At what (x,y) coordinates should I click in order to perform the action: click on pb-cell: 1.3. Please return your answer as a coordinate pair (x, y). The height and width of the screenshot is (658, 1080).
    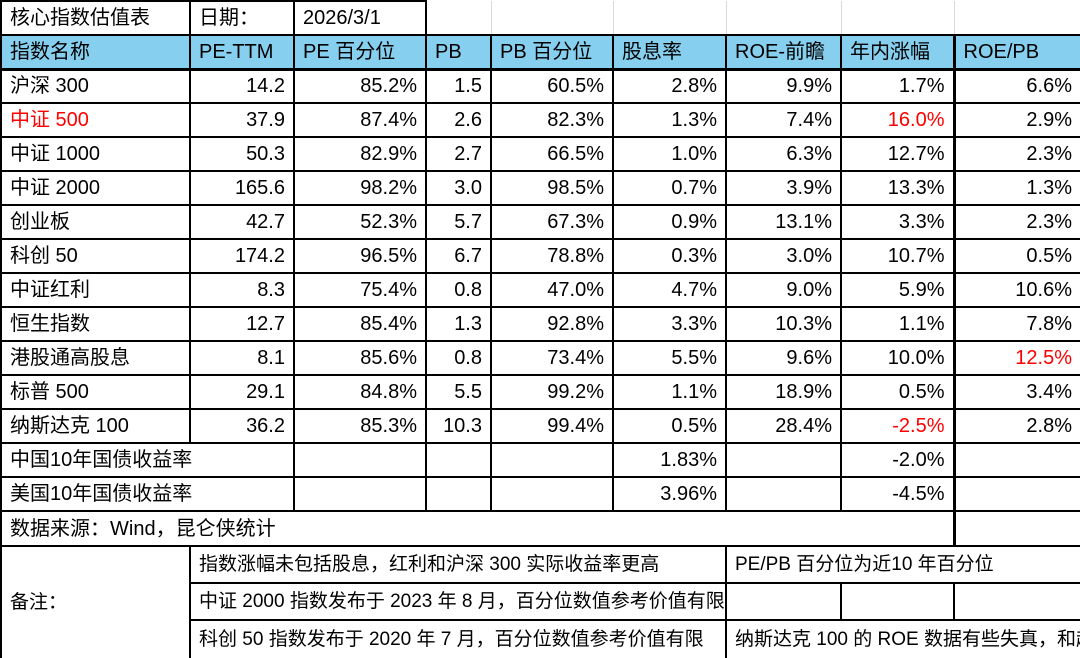
    Looking at the image, I should click on (458, 324).